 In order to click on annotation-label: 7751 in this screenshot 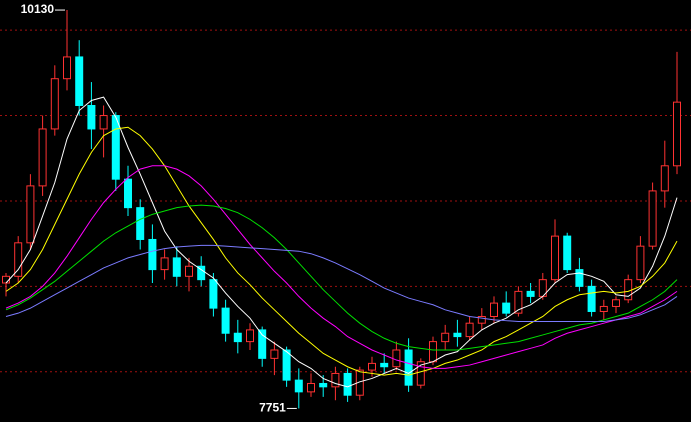, I will do `click(272, 408)`.